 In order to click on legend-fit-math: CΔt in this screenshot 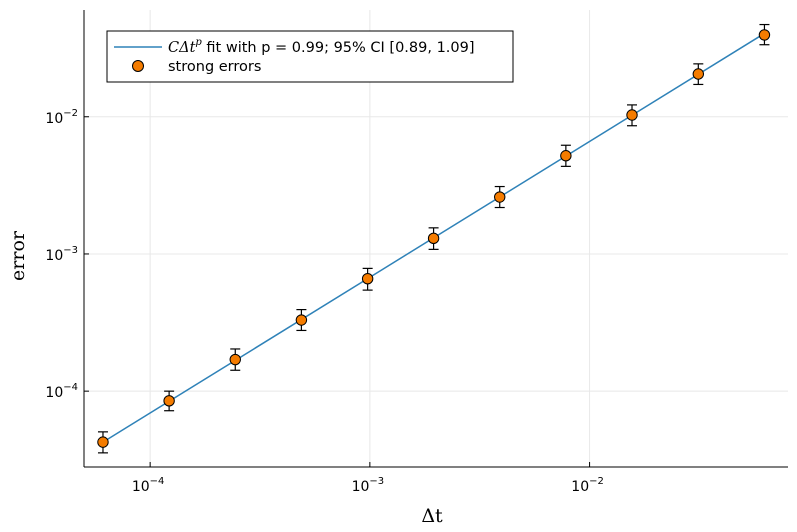, I will do `click(182, 48)`.